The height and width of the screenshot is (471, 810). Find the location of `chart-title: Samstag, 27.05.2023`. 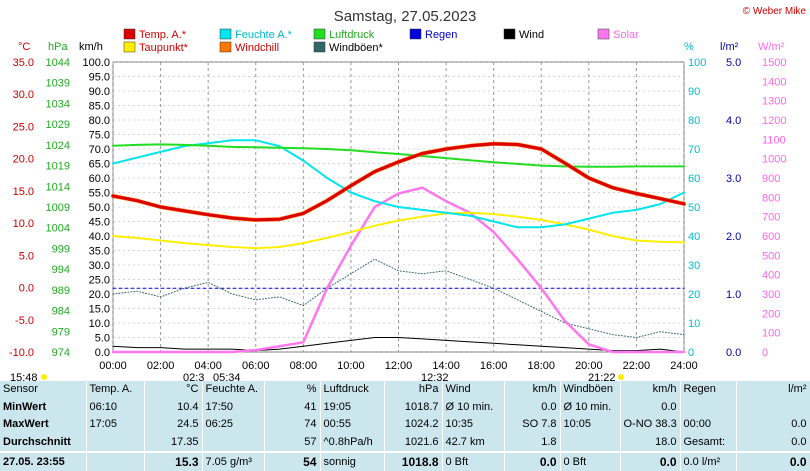

chart-title: Samstag, 27.05.2023 is located at coordinates (405, 16).